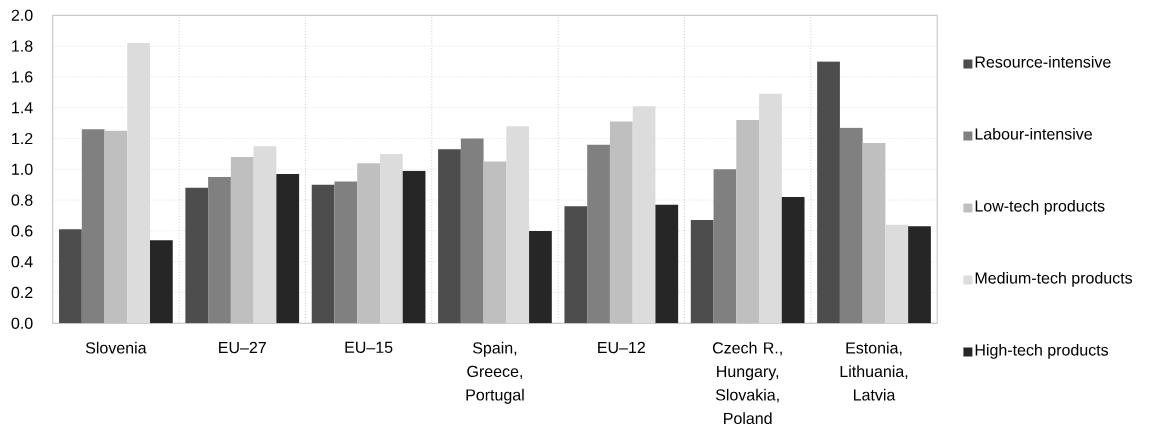 Image resolution: width=1170 pixels, height=427 pixels. Describe the element at coordinates (22, 292) in the screenshot. I see `y-tick-label: 0.2` at that location.